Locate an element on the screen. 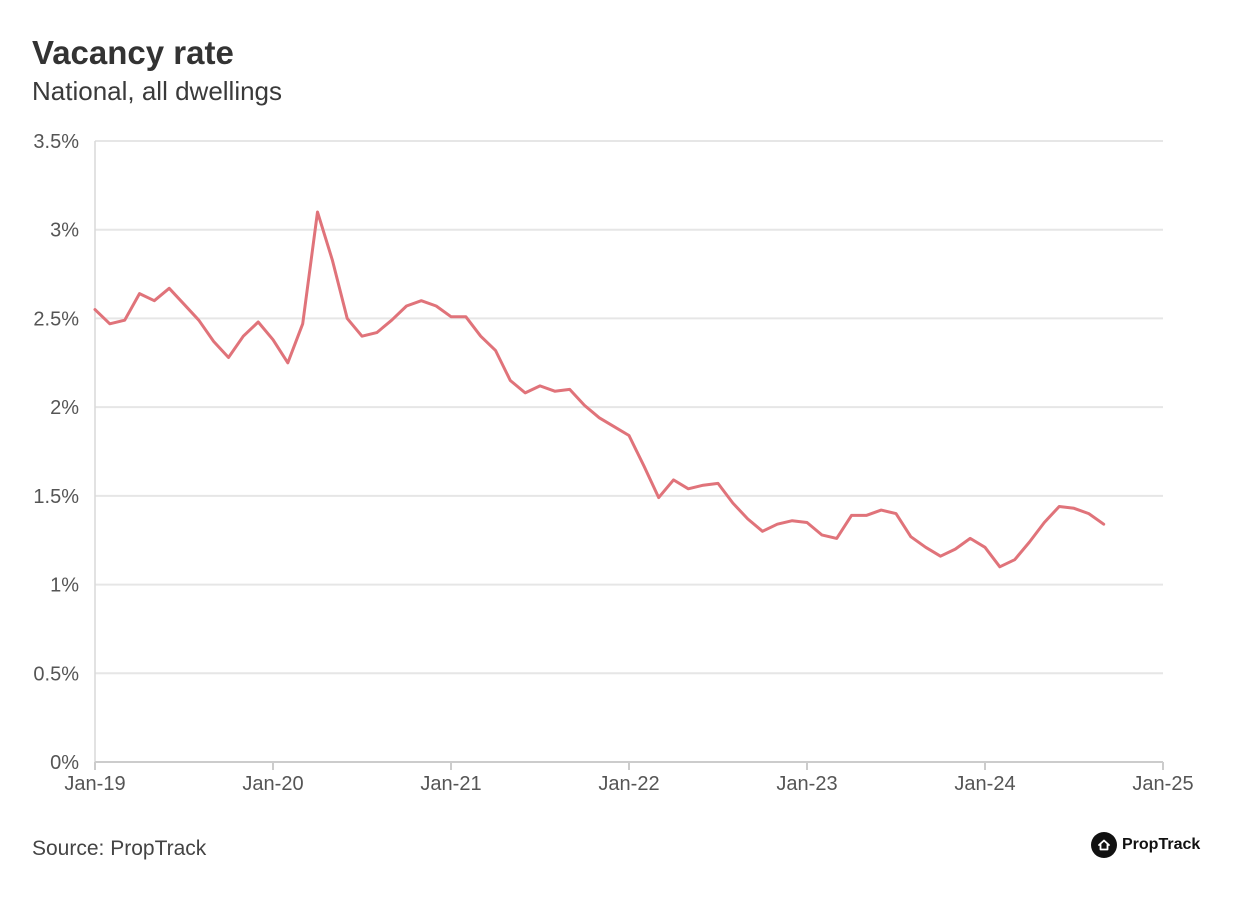  brand-name: PropTrack is located at coordinates (1161, 844).